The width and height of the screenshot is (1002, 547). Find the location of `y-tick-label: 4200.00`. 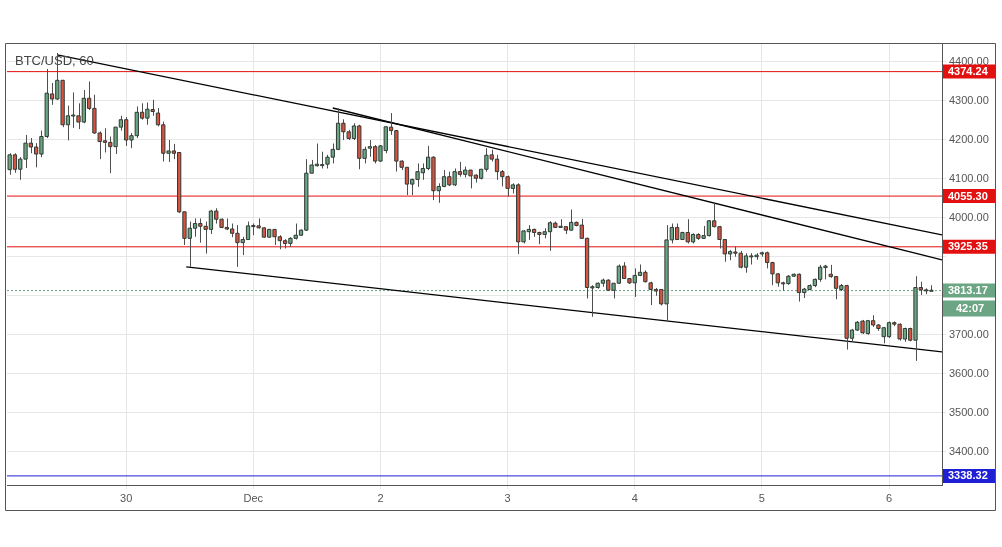

y-tick-label: 4200.00 is located at coordinates (969, 138).